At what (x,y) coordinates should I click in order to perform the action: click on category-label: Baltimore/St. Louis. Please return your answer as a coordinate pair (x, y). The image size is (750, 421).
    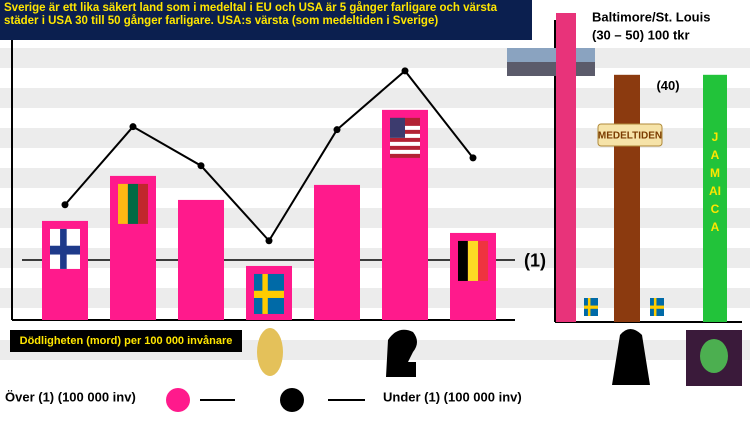
    Looking at the image, I should click on (651, 16).